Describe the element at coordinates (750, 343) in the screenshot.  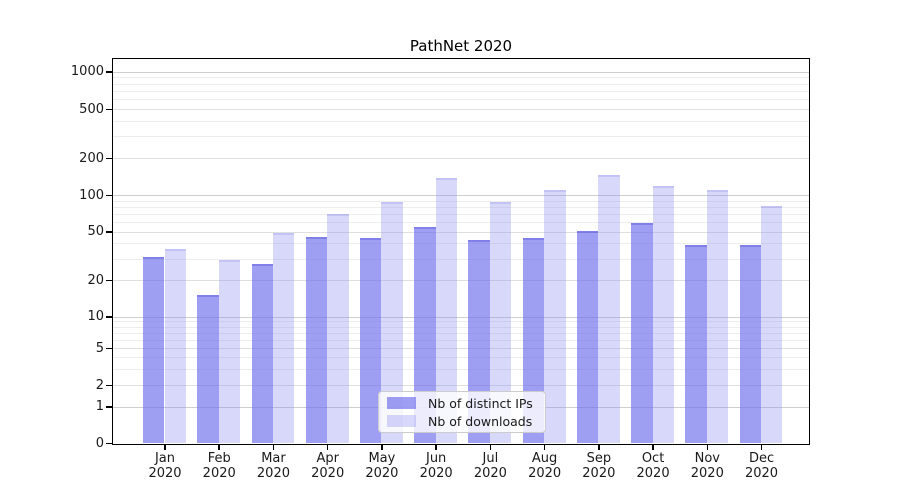
I see `bar-ips-dec-2020` at that location.